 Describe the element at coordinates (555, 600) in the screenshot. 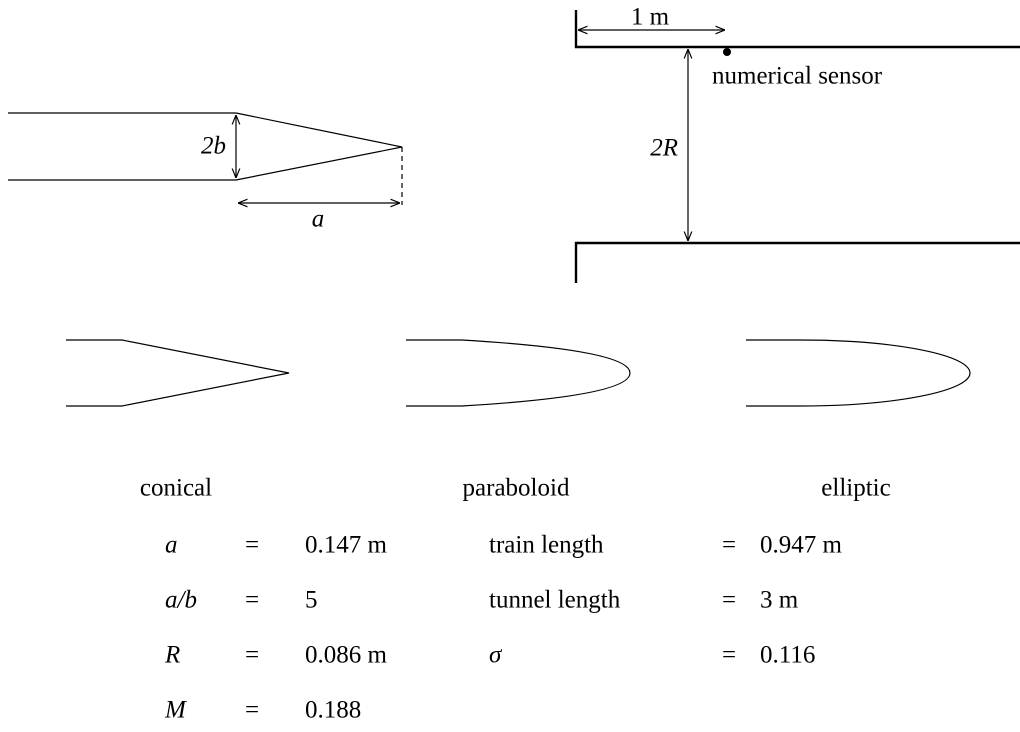

I see `param-name: tunnel length` at that location.